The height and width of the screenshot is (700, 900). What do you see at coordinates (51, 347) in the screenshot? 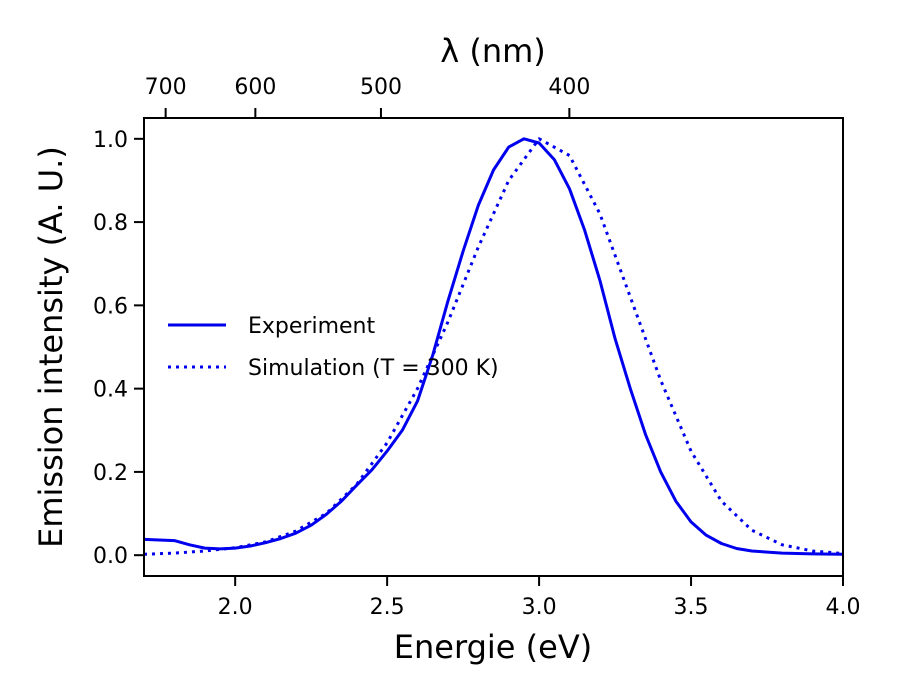
I see `y-axis-title: Emission intensity (A. U.)` at bounding box center [51, 347].